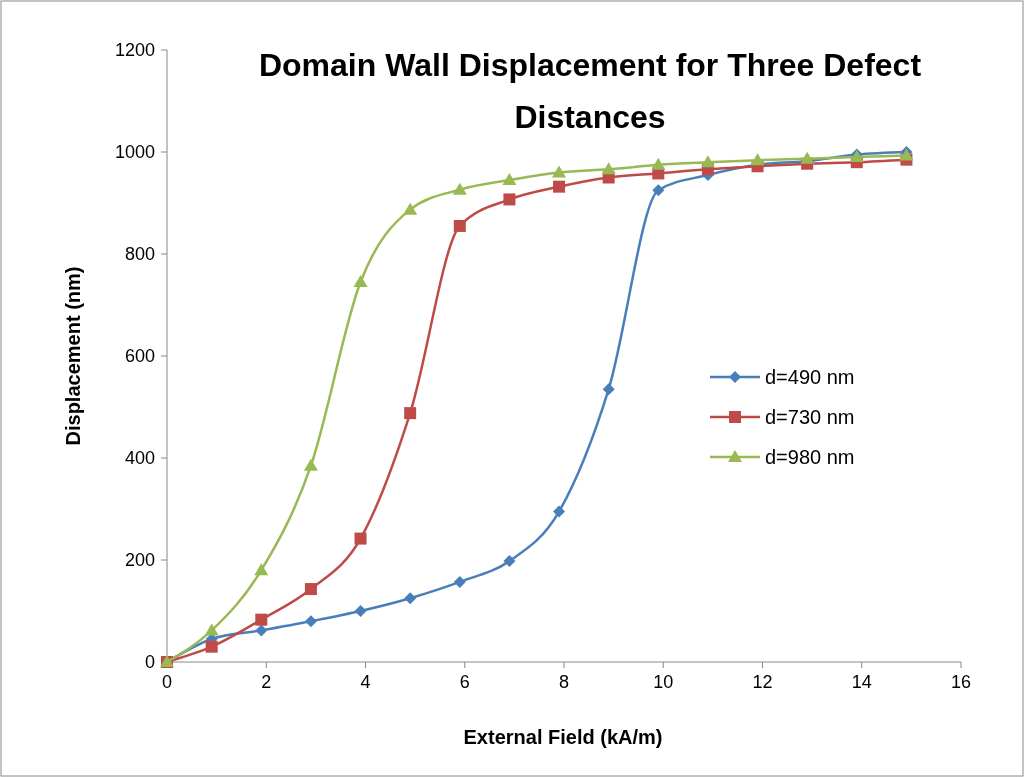  Describe the element at coordinates (590, 91) in the screenshot. I see `text: Domain Wall Displacement for Three Defect Distances` at that location.